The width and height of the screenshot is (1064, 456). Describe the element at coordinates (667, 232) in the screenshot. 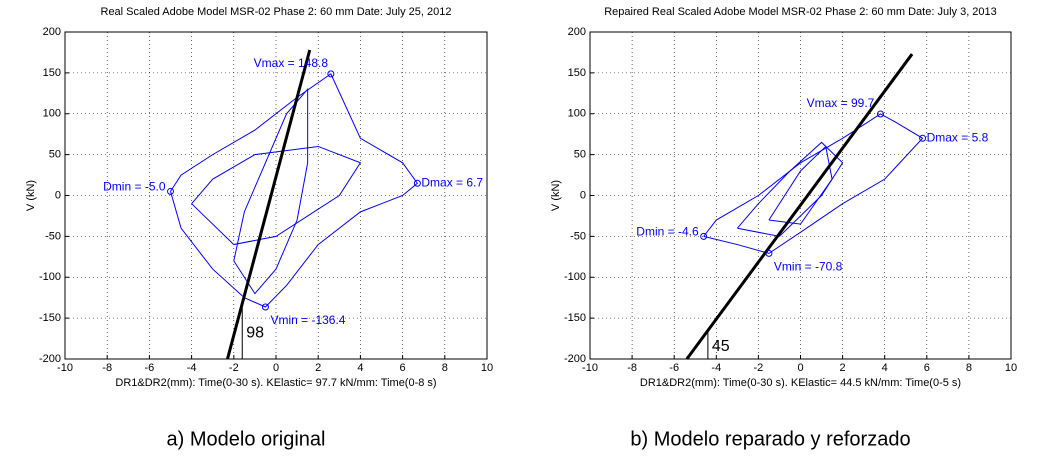

I see `annotation-label: Dmin = -4.6` at that location.